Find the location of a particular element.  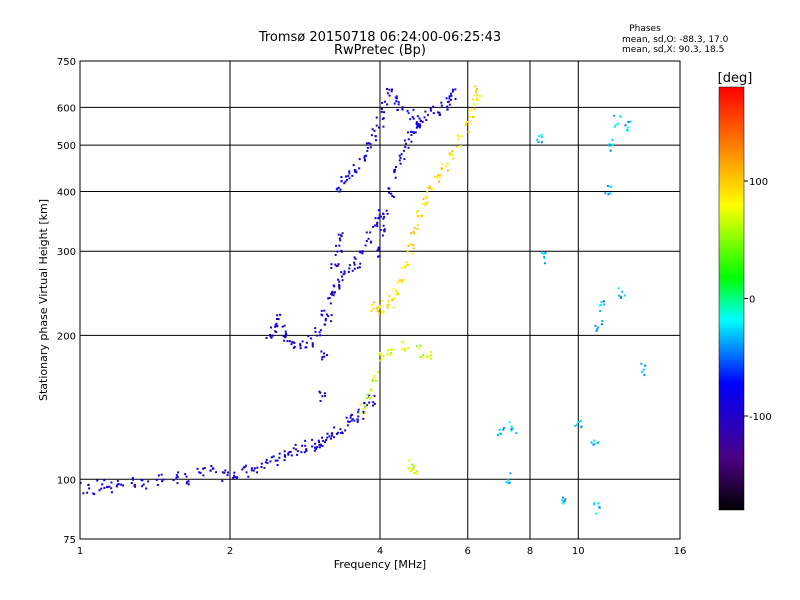

y-tick-label: 300 is located at coordinates (66, 252).